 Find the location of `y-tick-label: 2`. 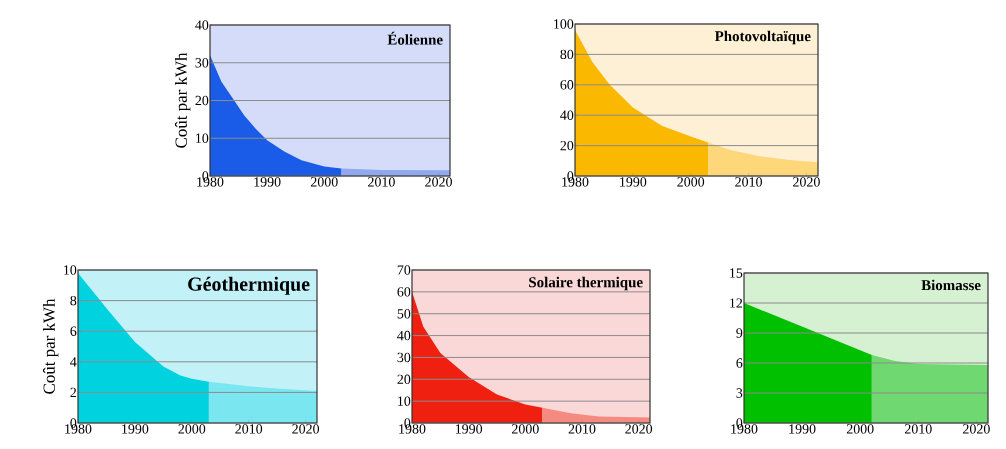

y-tick-label: 2 is located at coordinates (73, 392).